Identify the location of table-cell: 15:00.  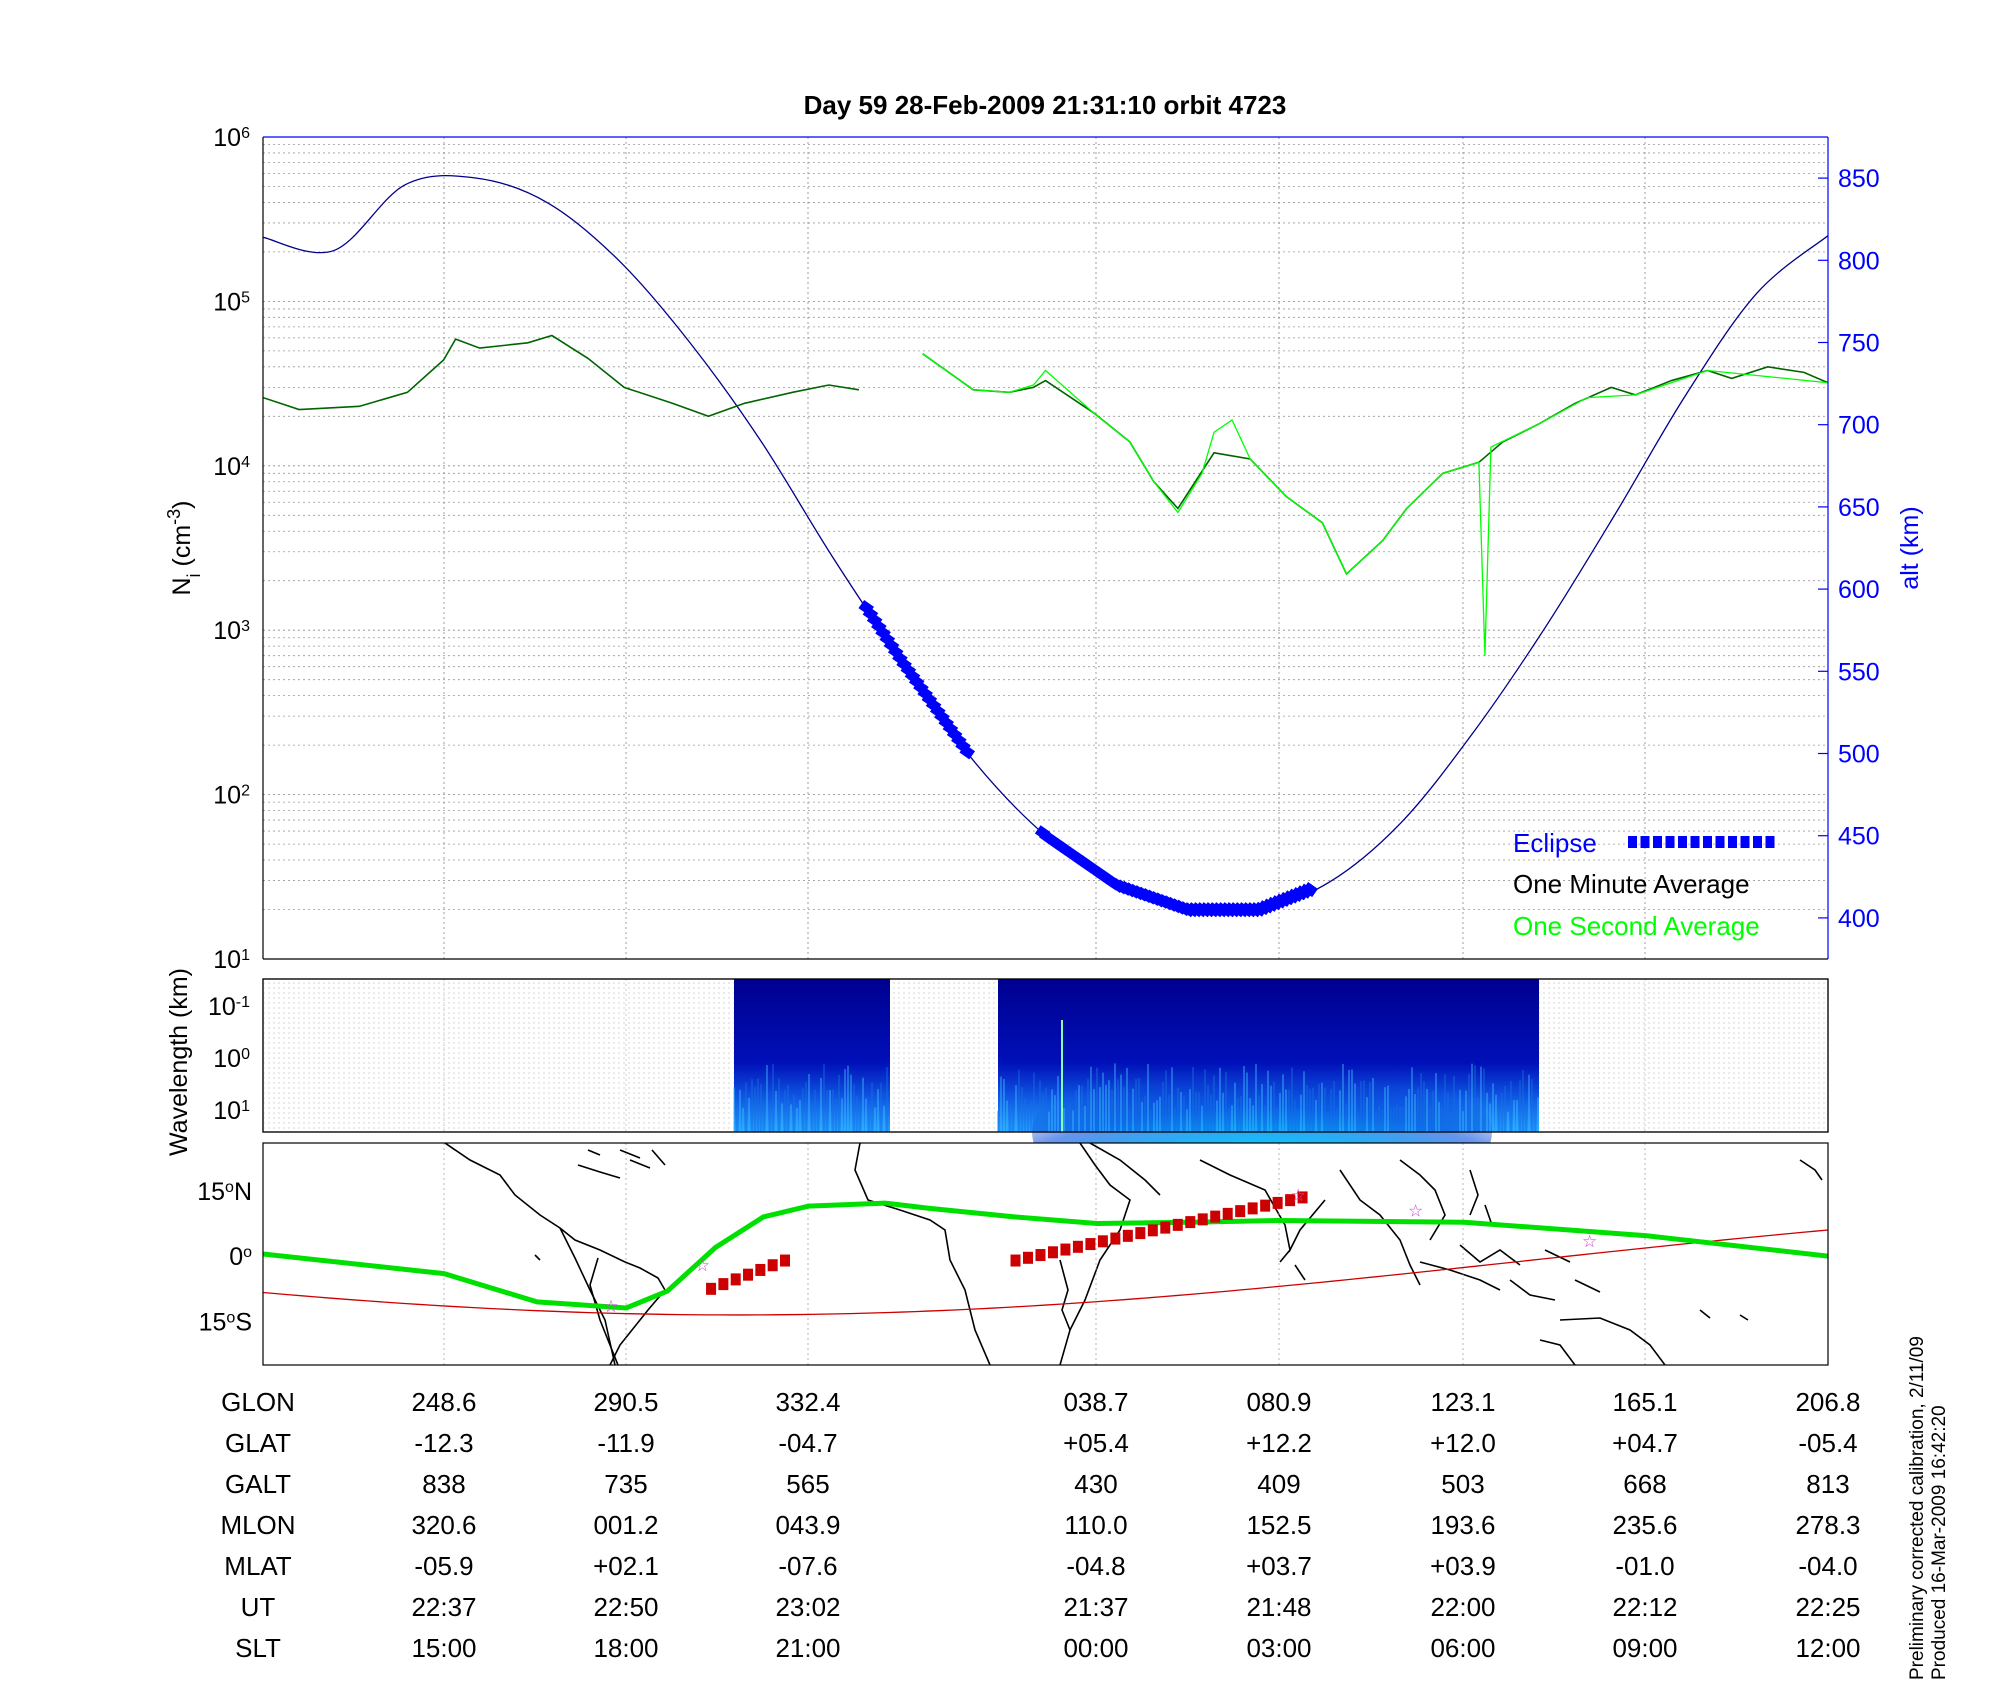
(443, 1648).